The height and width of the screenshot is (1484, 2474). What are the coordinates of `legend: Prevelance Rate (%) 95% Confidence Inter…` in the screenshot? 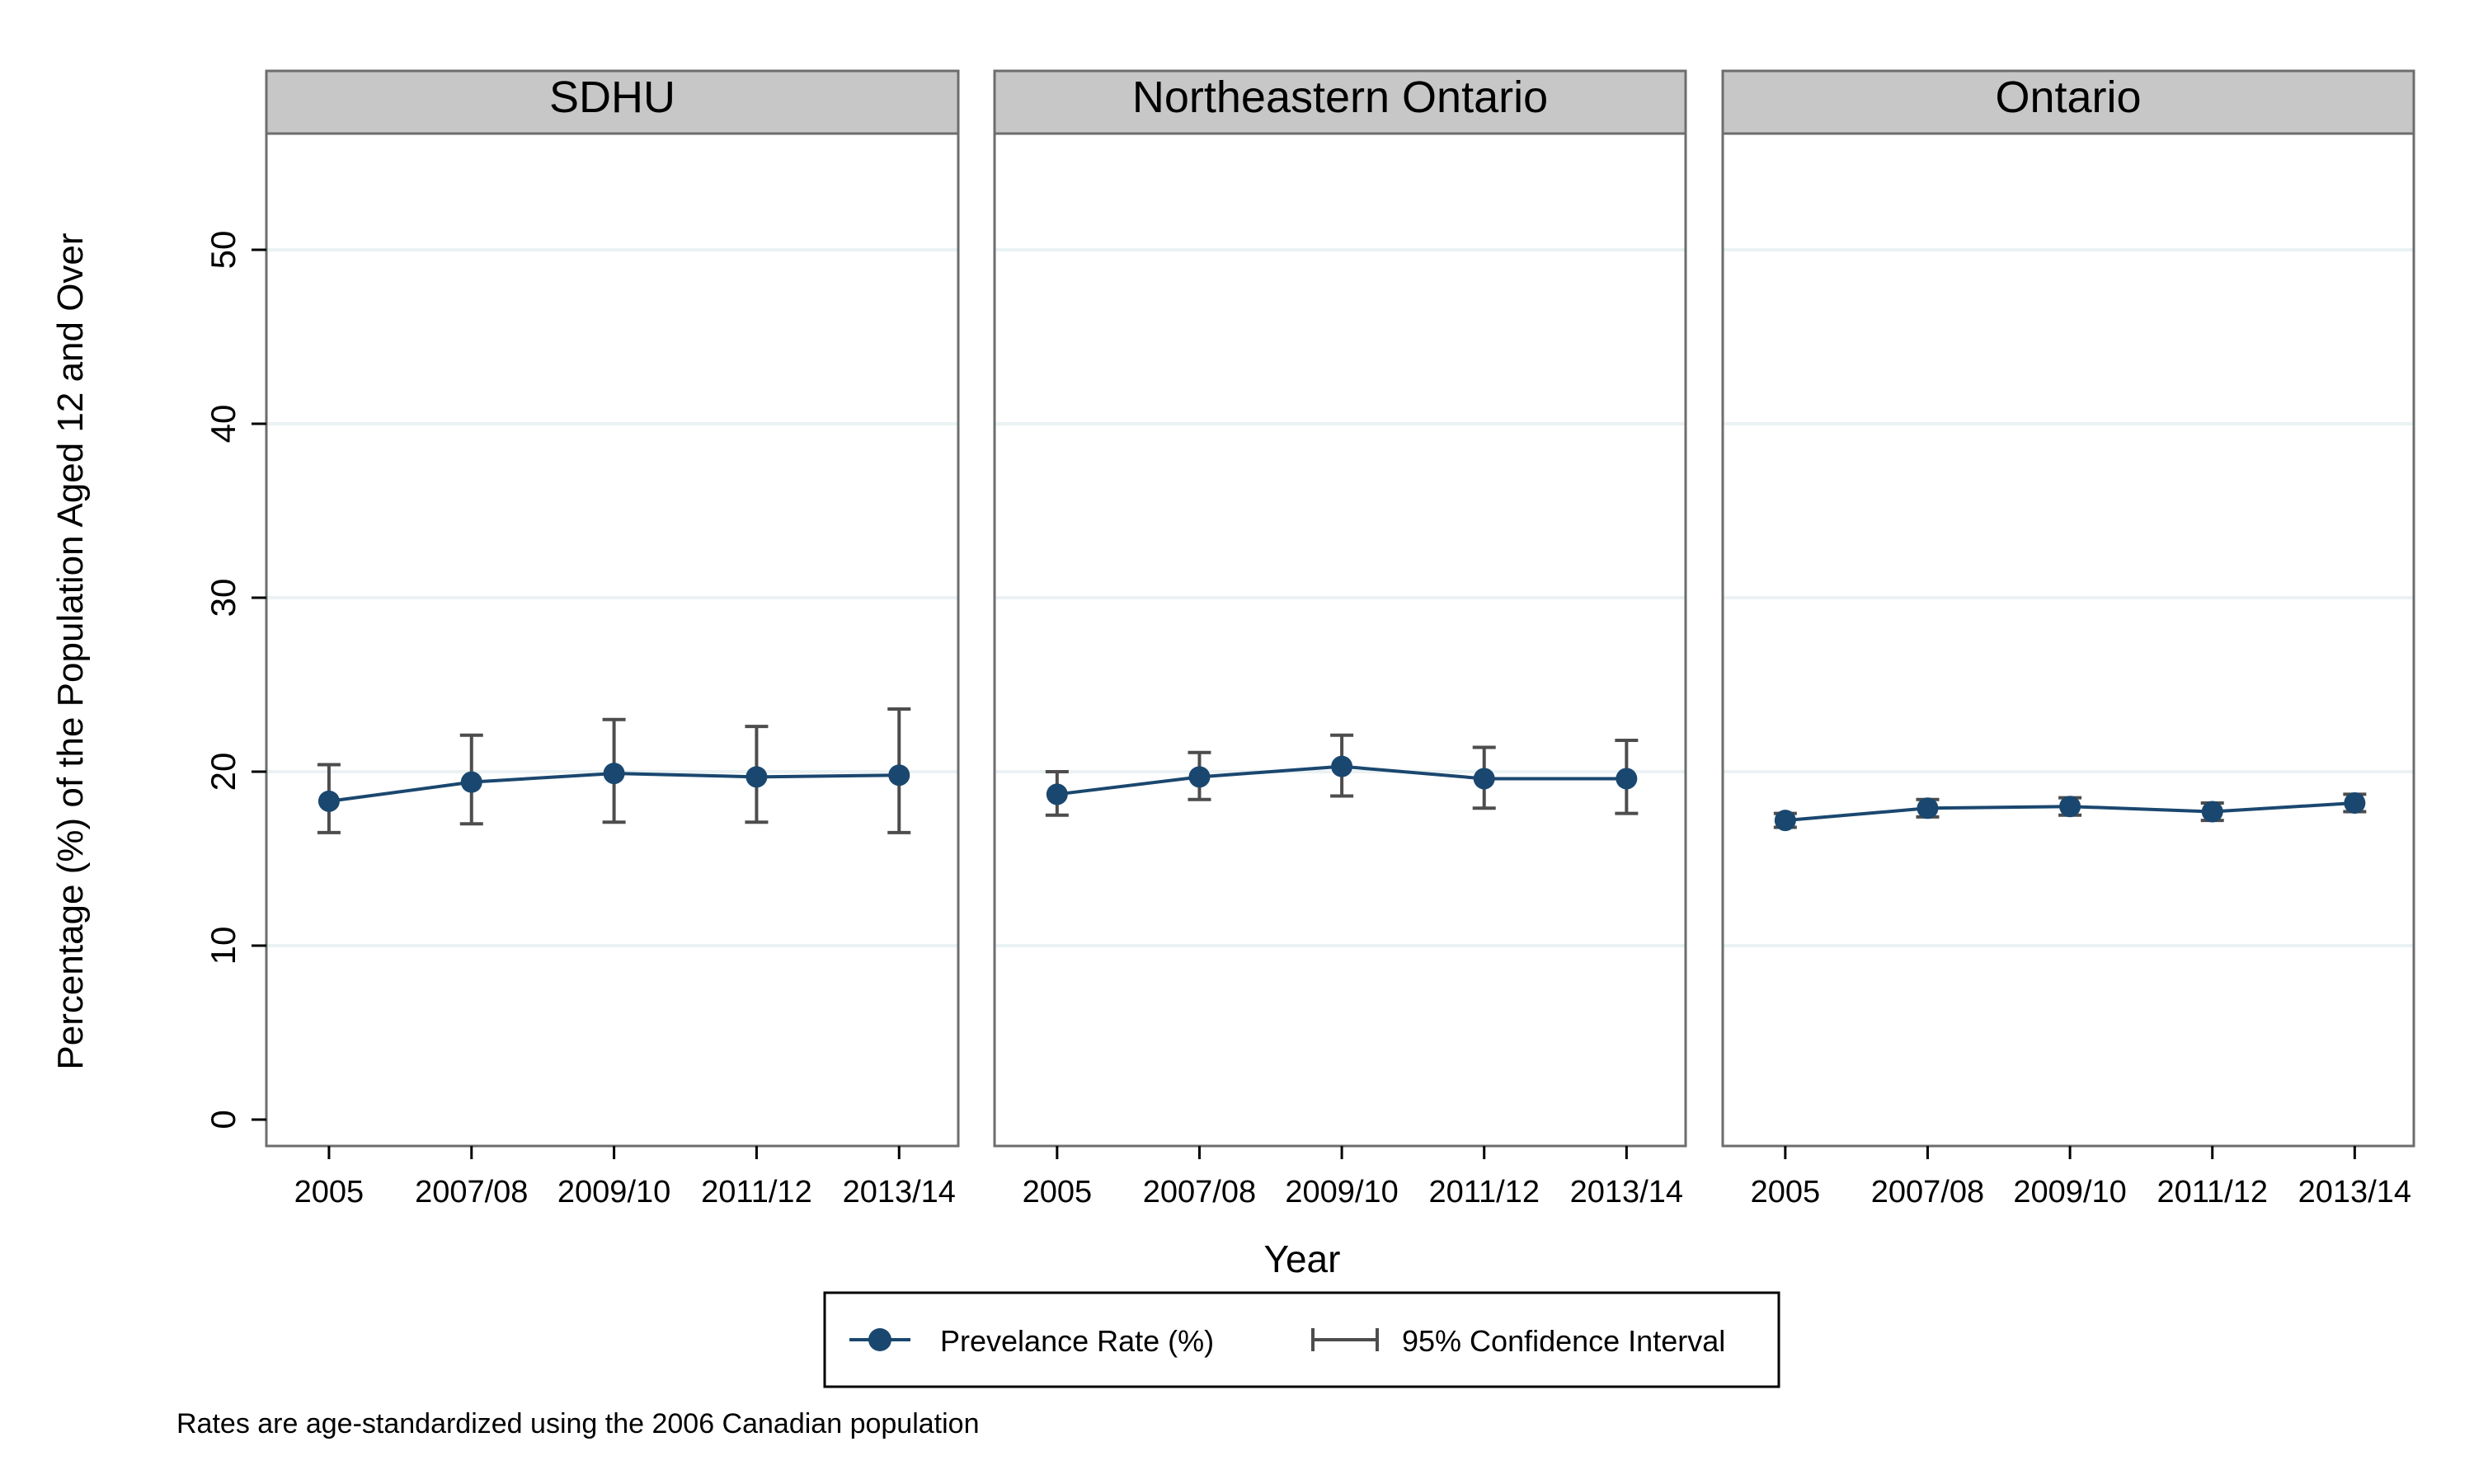 It's located at (1301, 1339).